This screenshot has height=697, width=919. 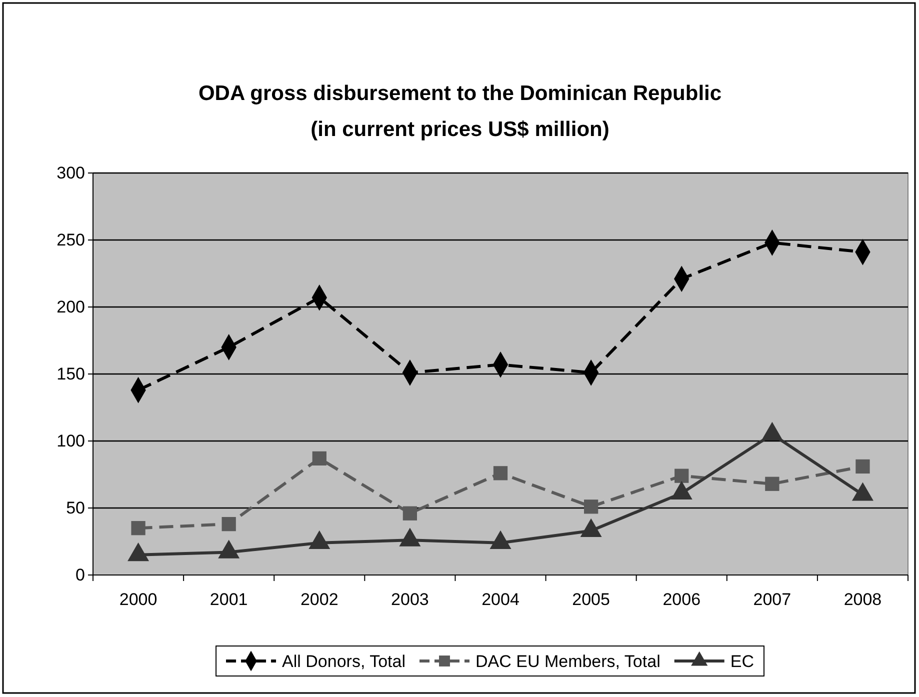 What do you see at coordinates (70, 440) in the screenshot?
I see `y-tick-label: 100` at bounding box center [70, 440].